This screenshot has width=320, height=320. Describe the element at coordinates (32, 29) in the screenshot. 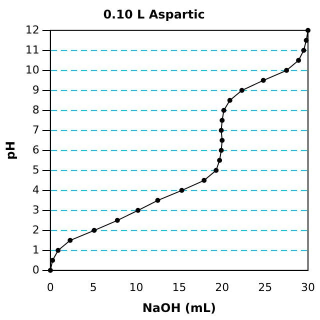

I see `y-tick-label: 12` at that location.